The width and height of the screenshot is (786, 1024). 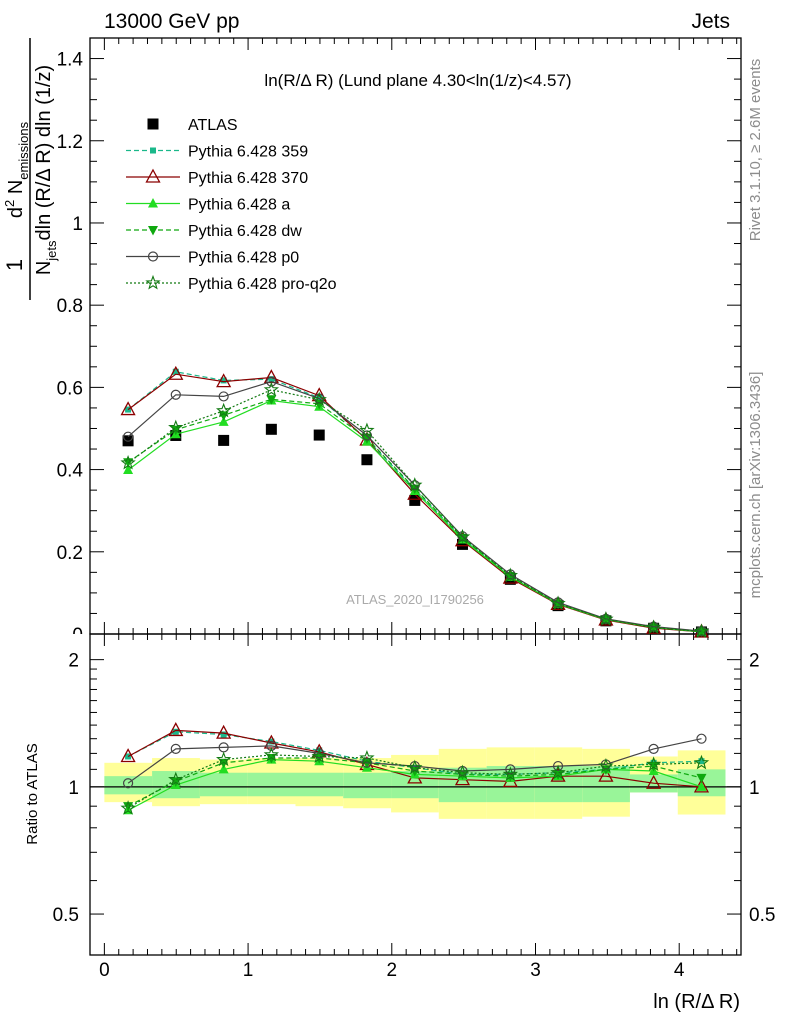 What do you see at coordinates (192, 125) in the screenshot?
I see `legend-item-atlas: ATLAS` at bounding box center [192, 125].